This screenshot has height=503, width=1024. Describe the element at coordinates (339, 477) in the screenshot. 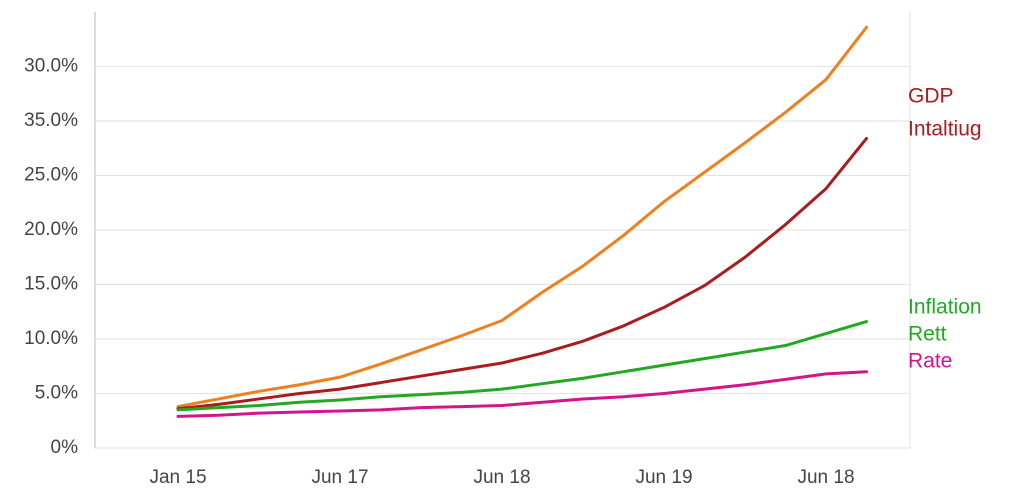

I see `x-tick-label: Jun 17` at that location.